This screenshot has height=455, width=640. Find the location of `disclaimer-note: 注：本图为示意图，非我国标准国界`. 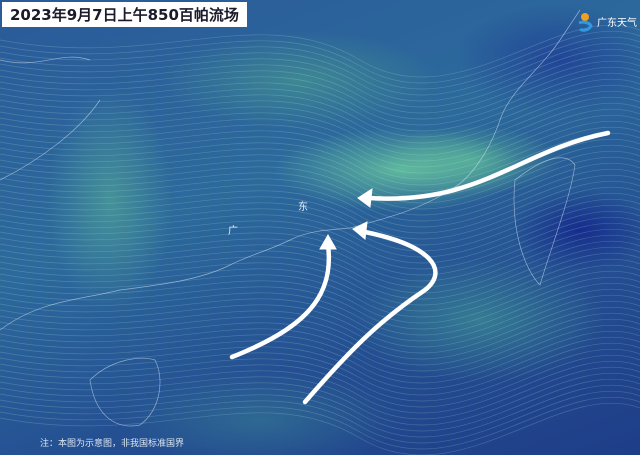

disclaimer-note: 注：本图为示意图，非我国标准国界 is located at coordinates (112, 444).